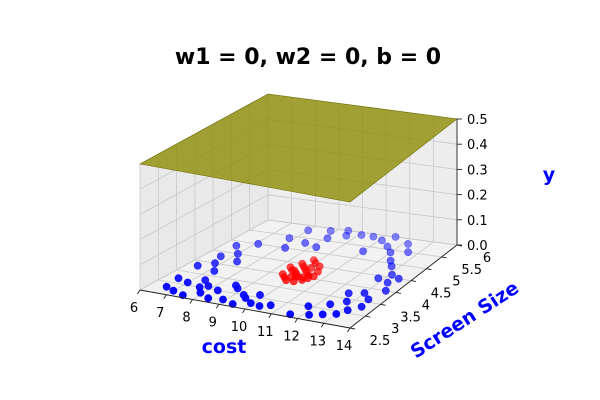 This screenshot has width=600, height=400. What do you see at coordinates (477, 120) in the screenshot?
I see `z-tick-label: 0.5` at bounding box center [477, 120].